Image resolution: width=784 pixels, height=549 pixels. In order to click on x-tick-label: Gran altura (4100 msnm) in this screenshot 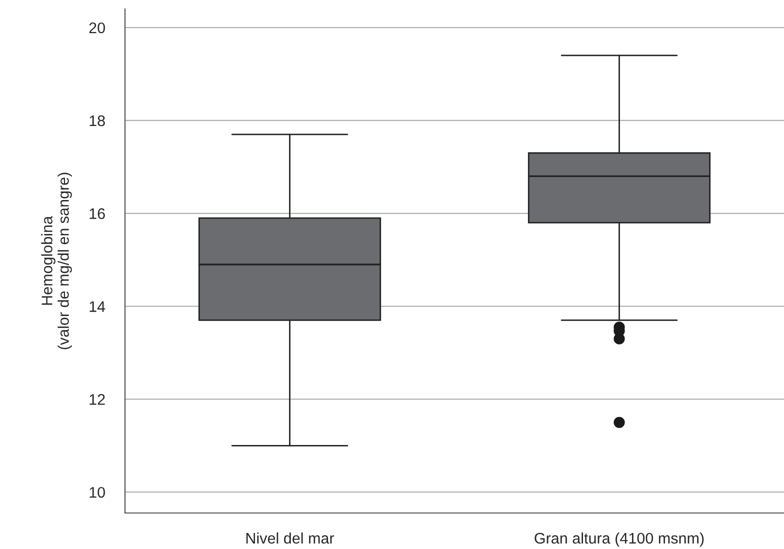, I will do `click(619, 539)`.